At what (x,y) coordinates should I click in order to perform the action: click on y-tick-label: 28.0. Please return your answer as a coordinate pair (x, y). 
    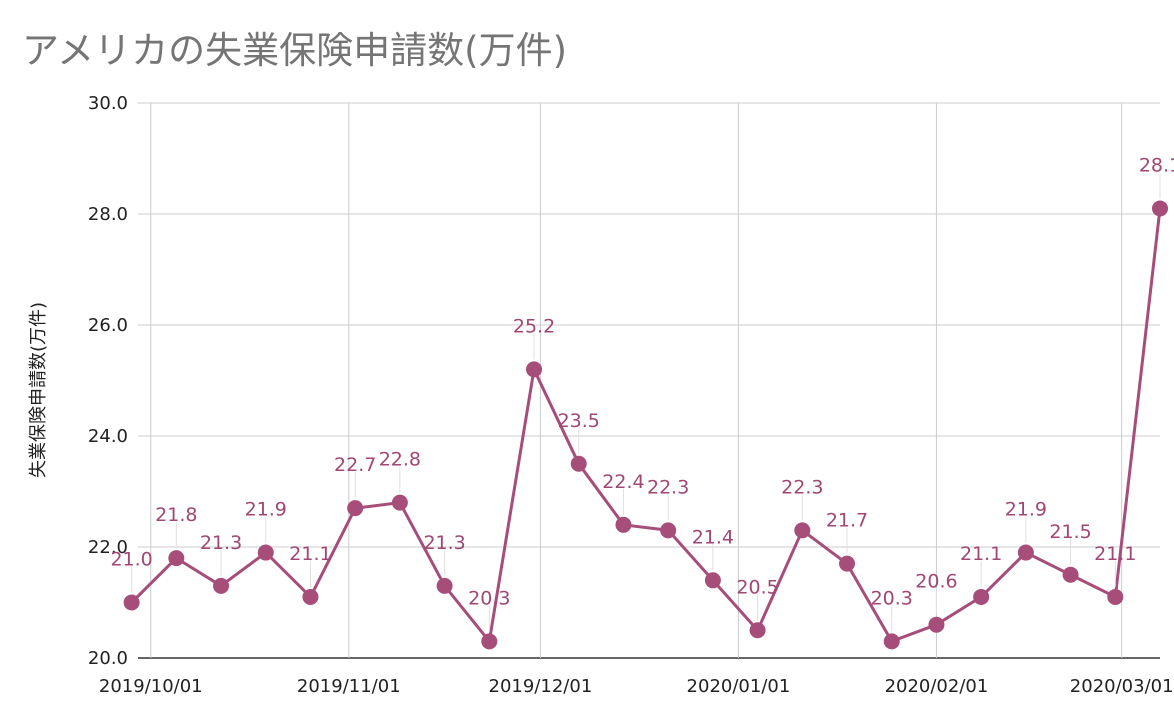
    Looking at the image, I should click on (108, 214).